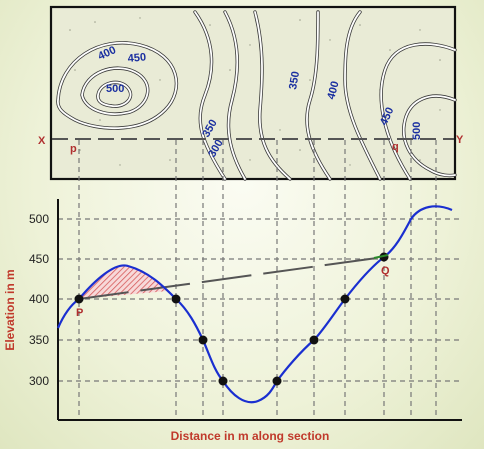  What do you see at coordinates (39, 219) in the screenshot?
I see `y-tick-500: 500` at bounding box center [39, 219].